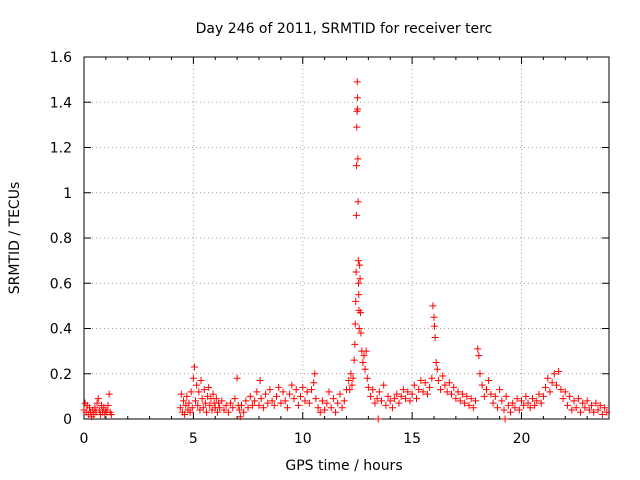  What do you see at coordinates (193, 439) in the screenshot?
I see `x-tick-label: 5` at bounding box center [193, 439].